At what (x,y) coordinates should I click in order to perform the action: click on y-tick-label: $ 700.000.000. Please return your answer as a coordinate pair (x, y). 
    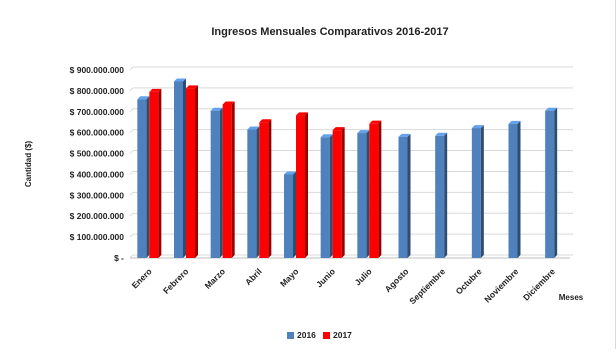
    Looking at the image, I should click on (97, 112).